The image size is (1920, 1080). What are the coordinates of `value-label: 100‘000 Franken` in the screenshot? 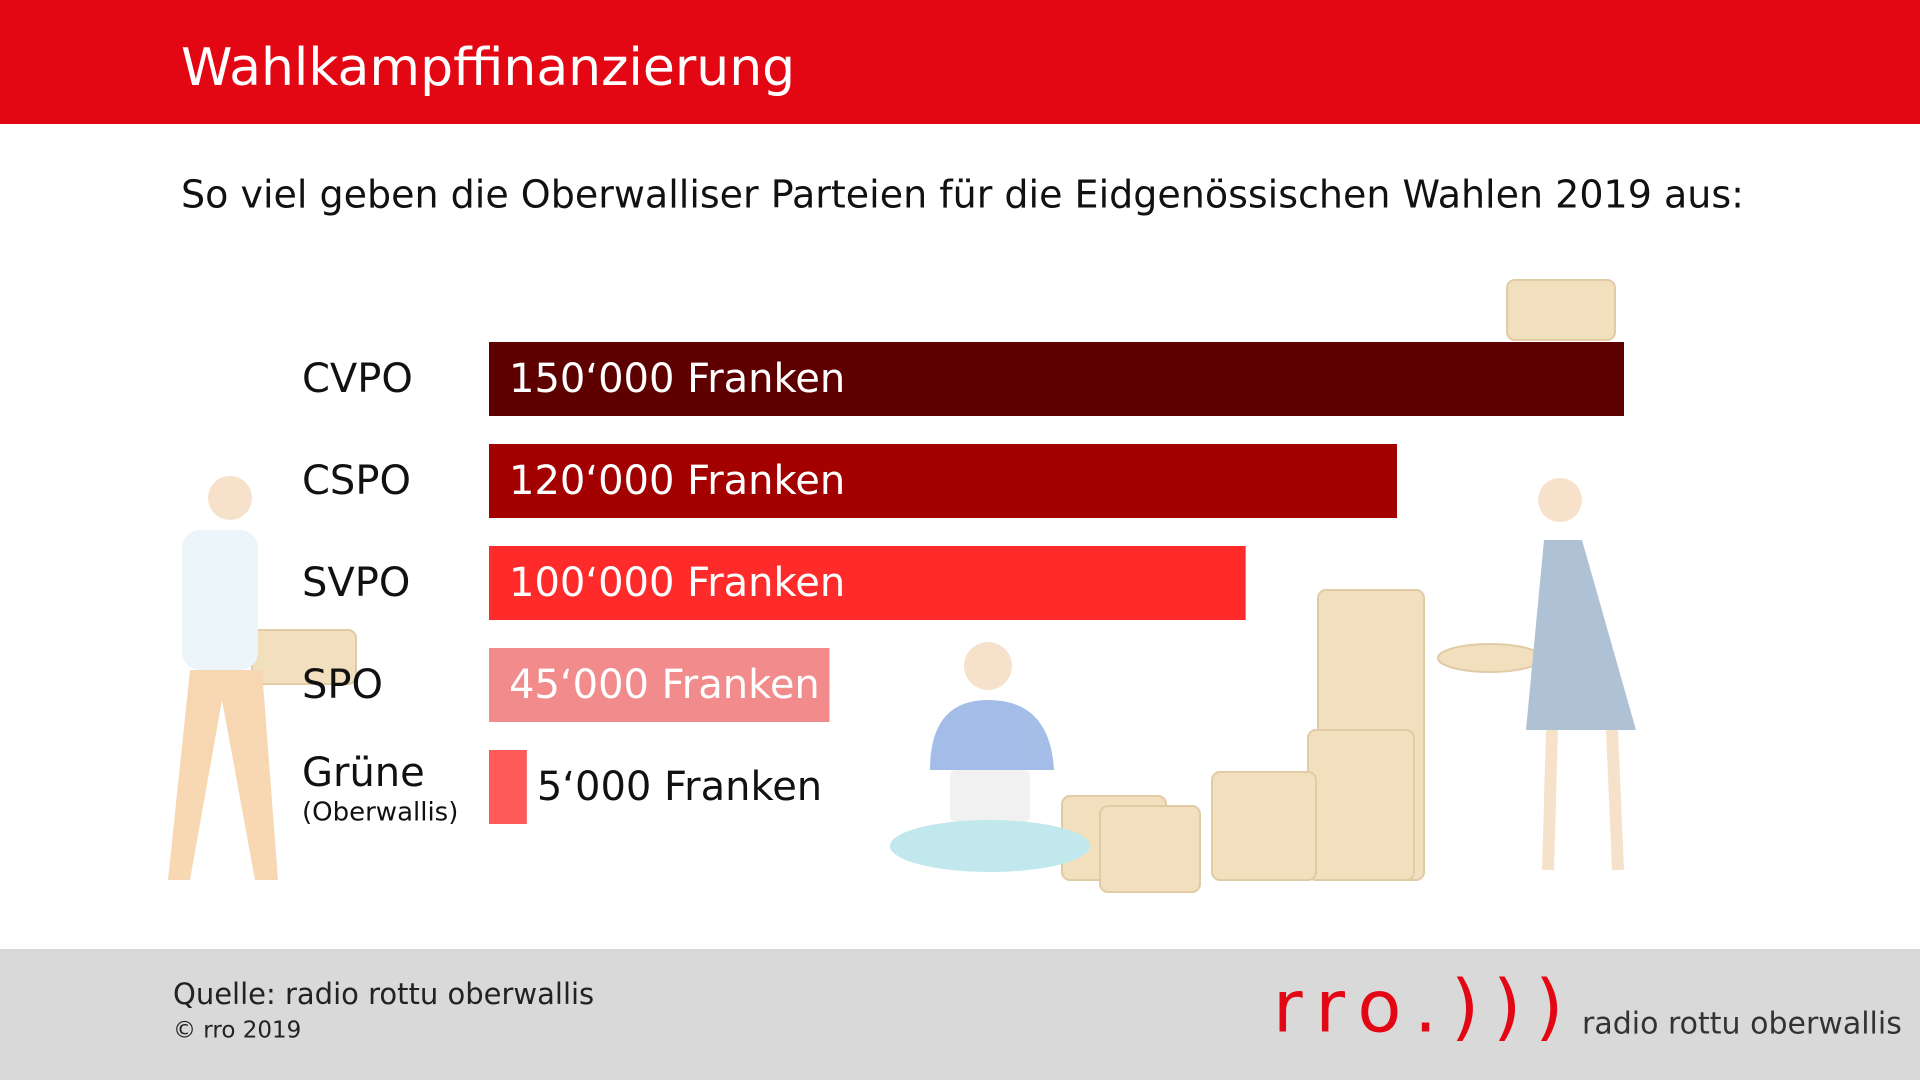 It's located at (677, 583).